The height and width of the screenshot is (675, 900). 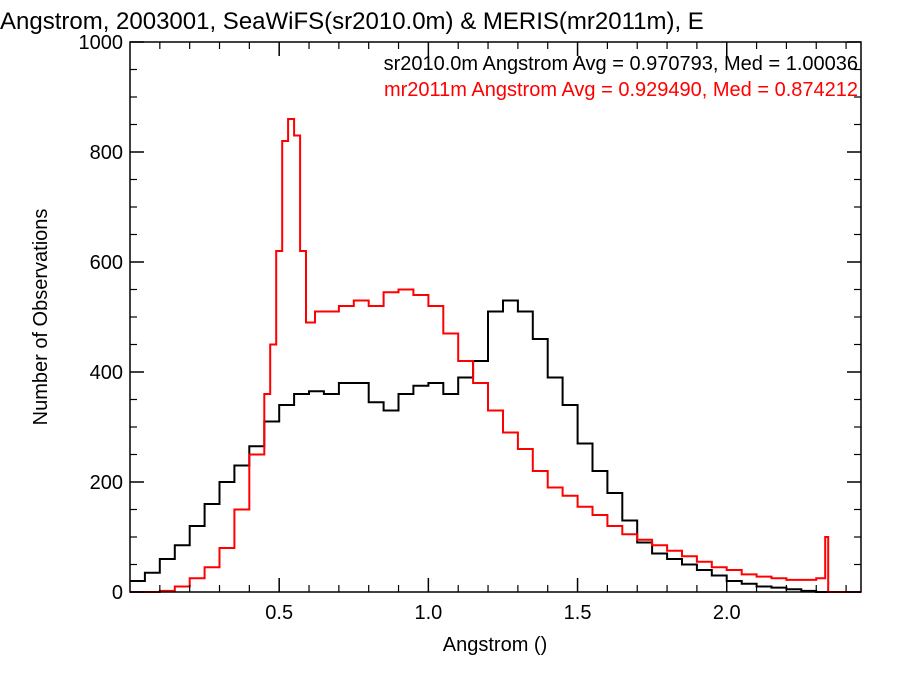 What do you see at coordinates (428, 613) in the screenshot?
I see `x-tick-label: 1.0` at bounding box center [428, 613].